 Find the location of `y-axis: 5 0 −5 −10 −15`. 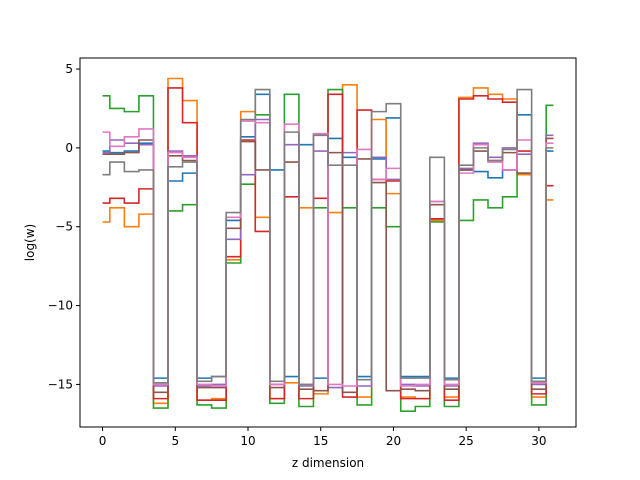

y-axis: 5 0 −5 −10 −15 is located at coordinates (64, 226).